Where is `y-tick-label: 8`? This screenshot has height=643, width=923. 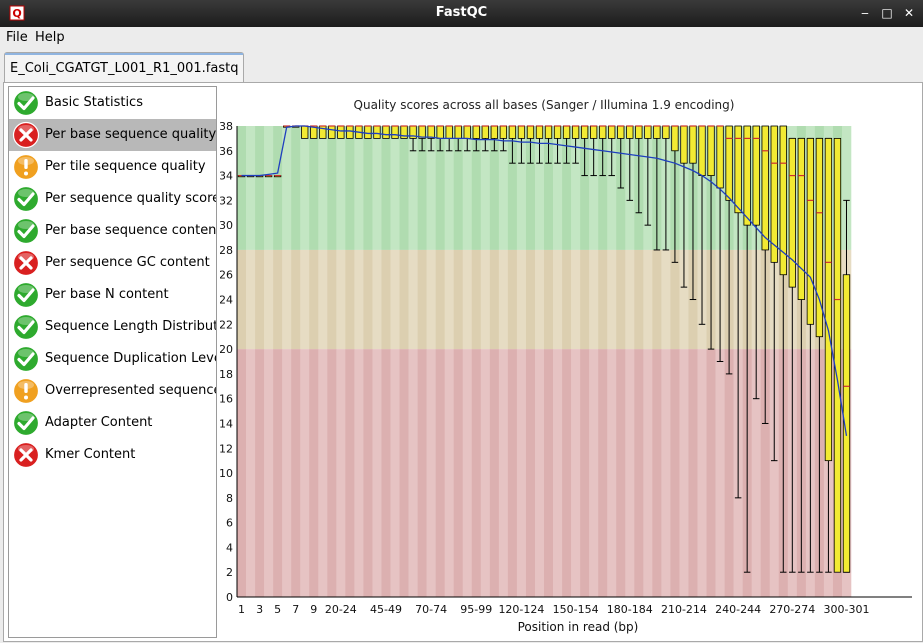
y-tick-label: 8 is located at coordinates (229, 498).